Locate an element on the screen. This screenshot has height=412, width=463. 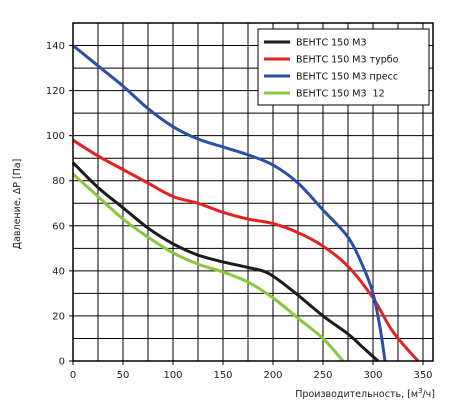
y-tick-label: 60 is located at coordinates (58, 226).